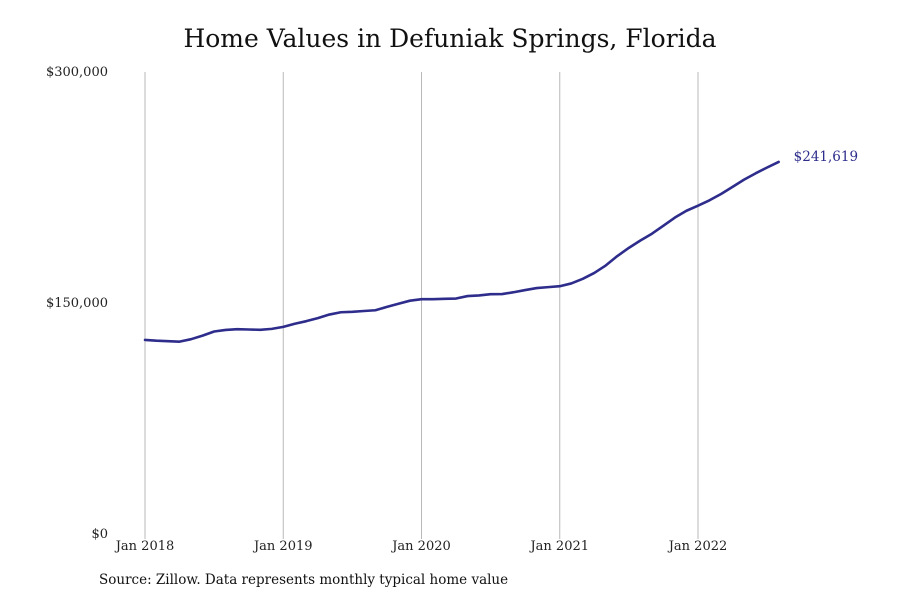  Describe the element at coordinates (282, 546) in the screenshot. I see `x-tick-label: Jan 2019` at that location.